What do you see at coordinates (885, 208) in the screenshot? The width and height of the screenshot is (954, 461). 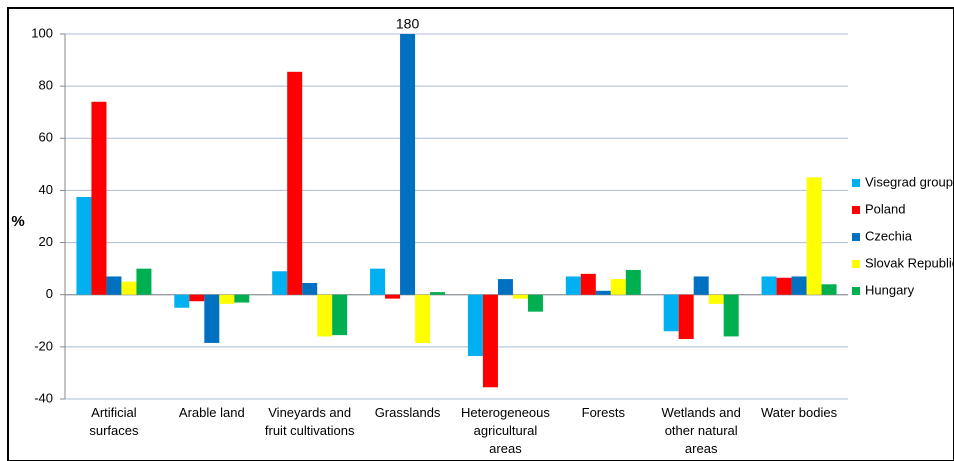 I see `legend-label: Poland` at bounding box center [885, 208].